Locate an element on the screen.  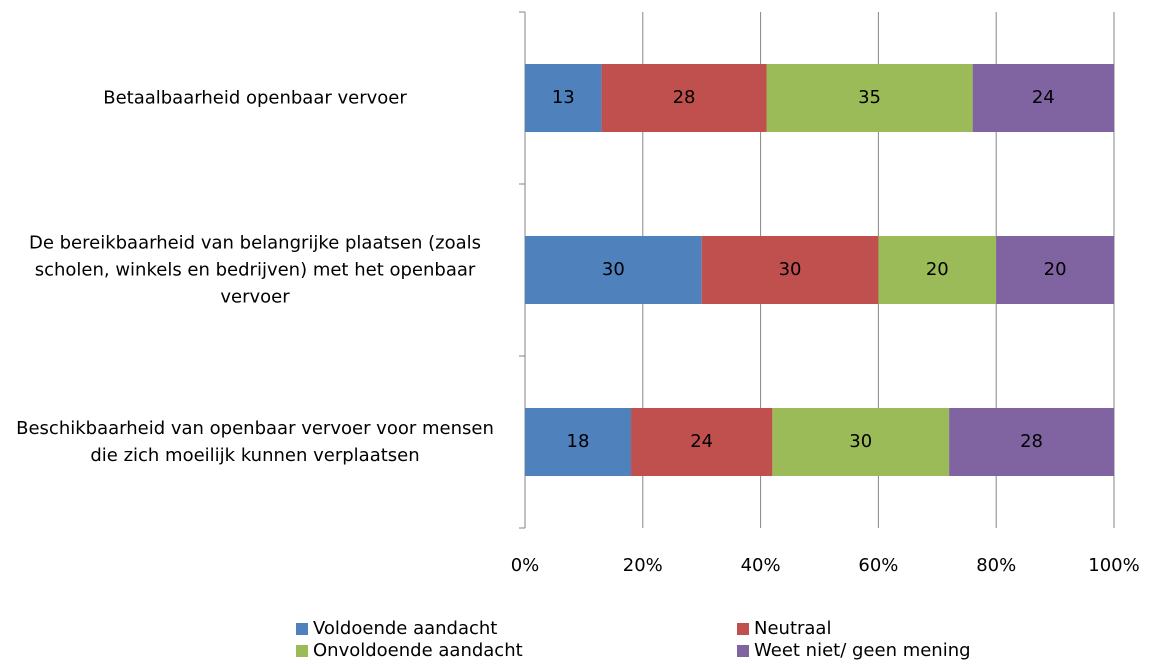
legend-label: Weet niet/ geen mening is located at coordinates (862, 650).